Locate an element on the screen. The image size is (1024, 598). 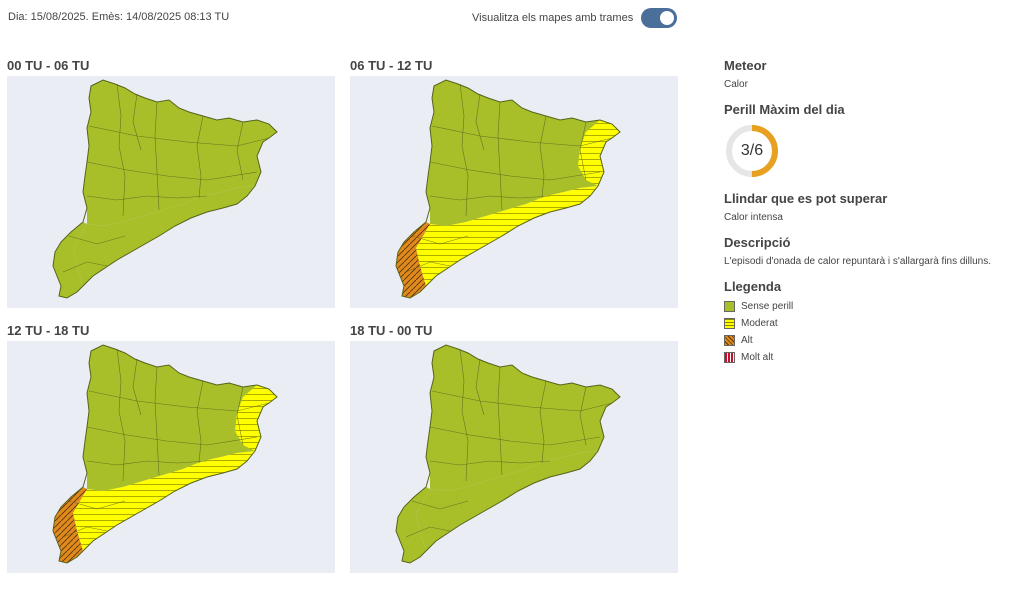
gauge-ring is located at coordinates (752, 151).